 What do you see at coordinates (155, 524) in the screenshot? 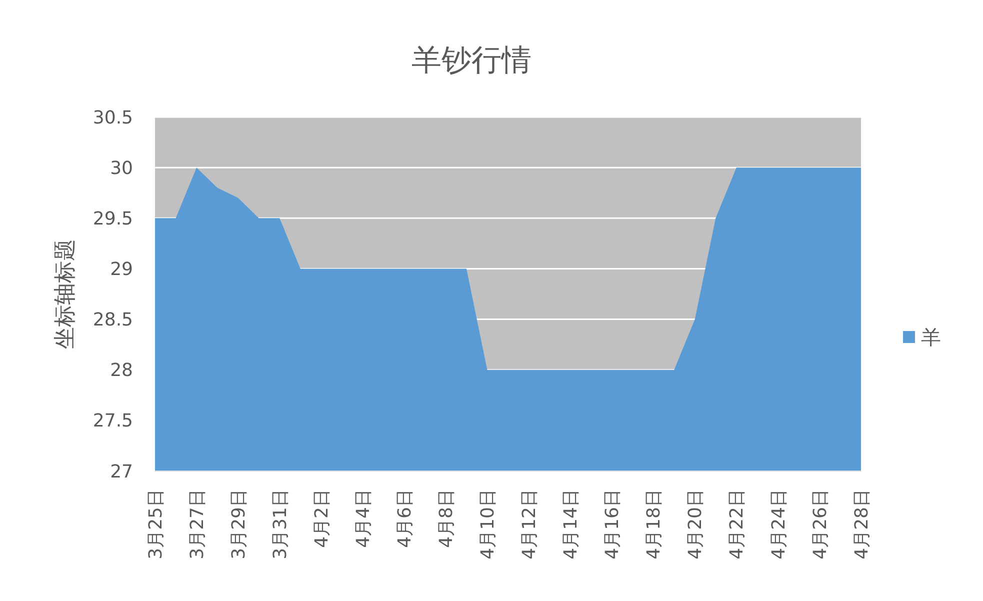
I see `x-tick-label: 3月25日` at bounding box center [155, 524].